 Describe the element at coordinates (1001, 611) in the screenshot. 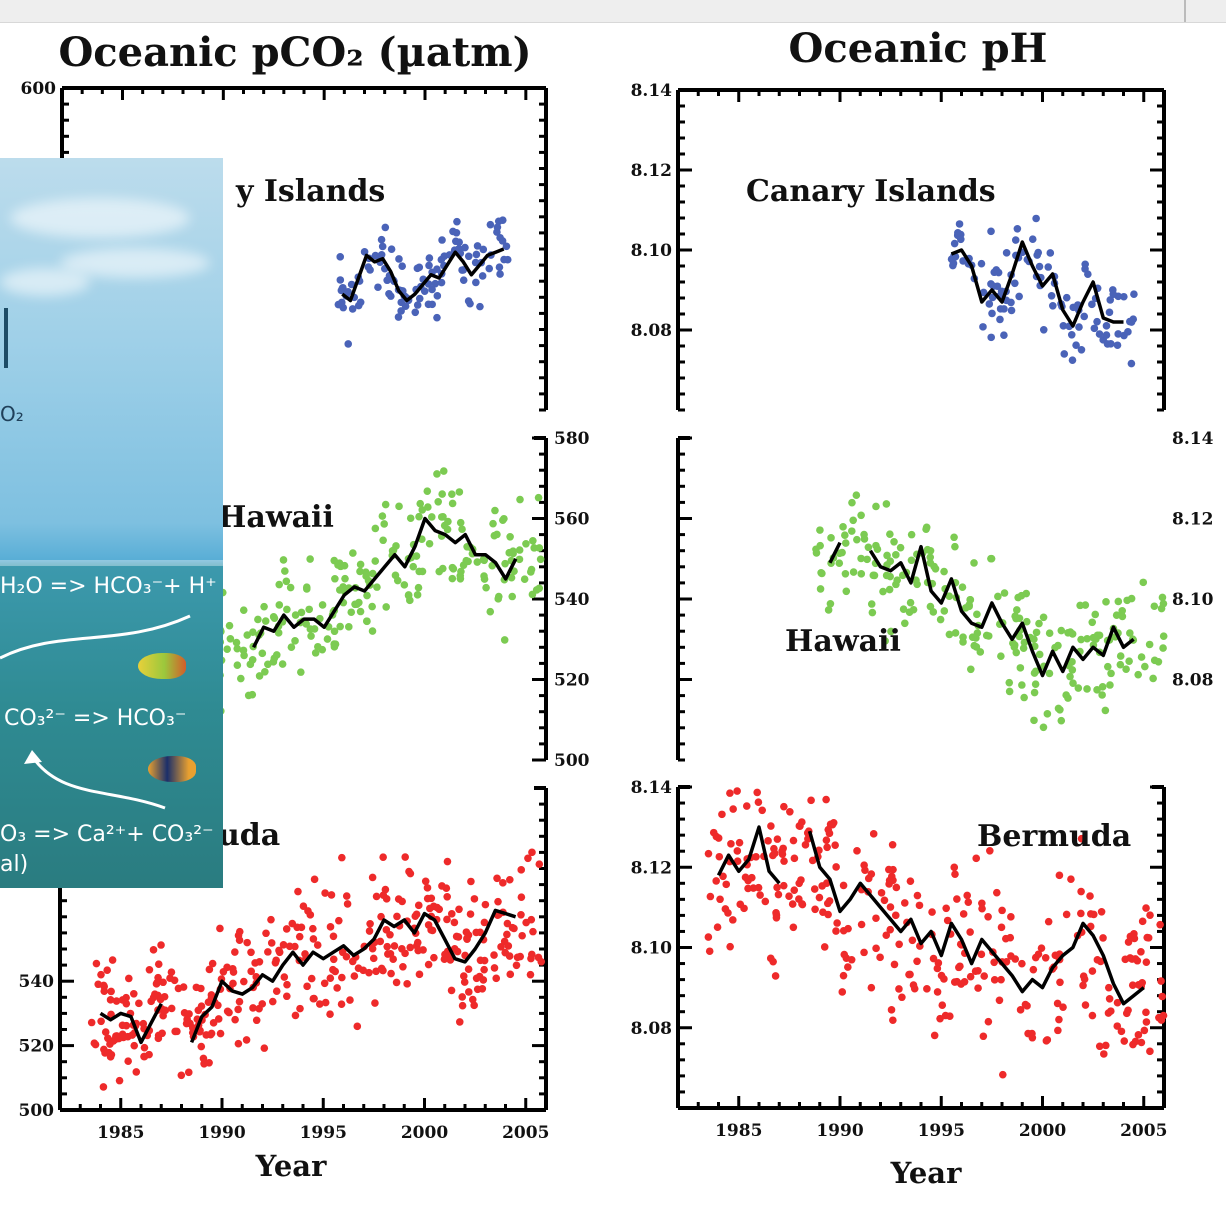

I see `trend-line` at that location.